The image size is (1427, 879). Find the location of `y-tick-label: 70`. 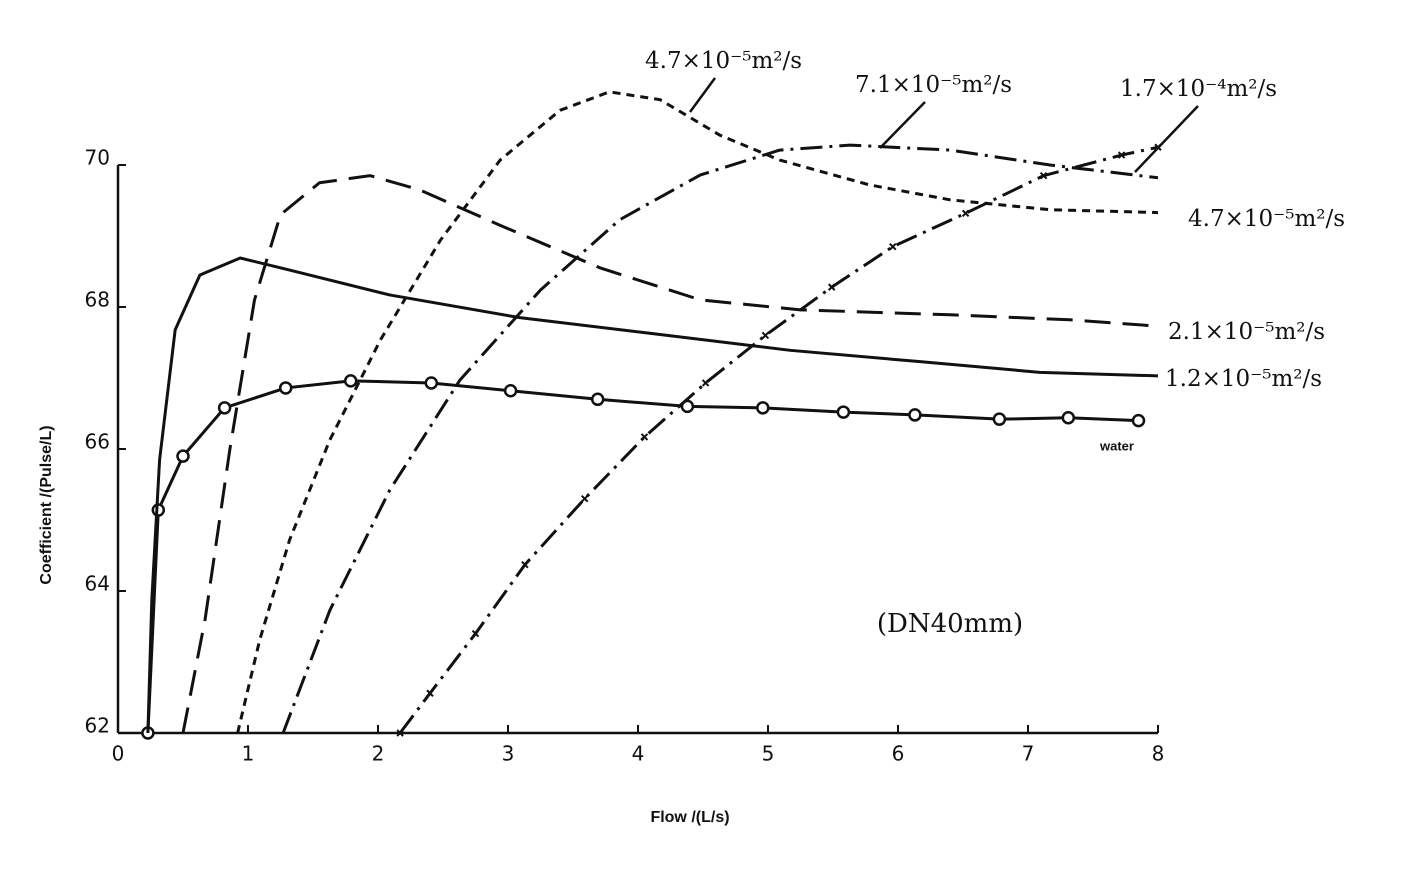

y-tick-label: 70 is located at coordinates (97, 158).